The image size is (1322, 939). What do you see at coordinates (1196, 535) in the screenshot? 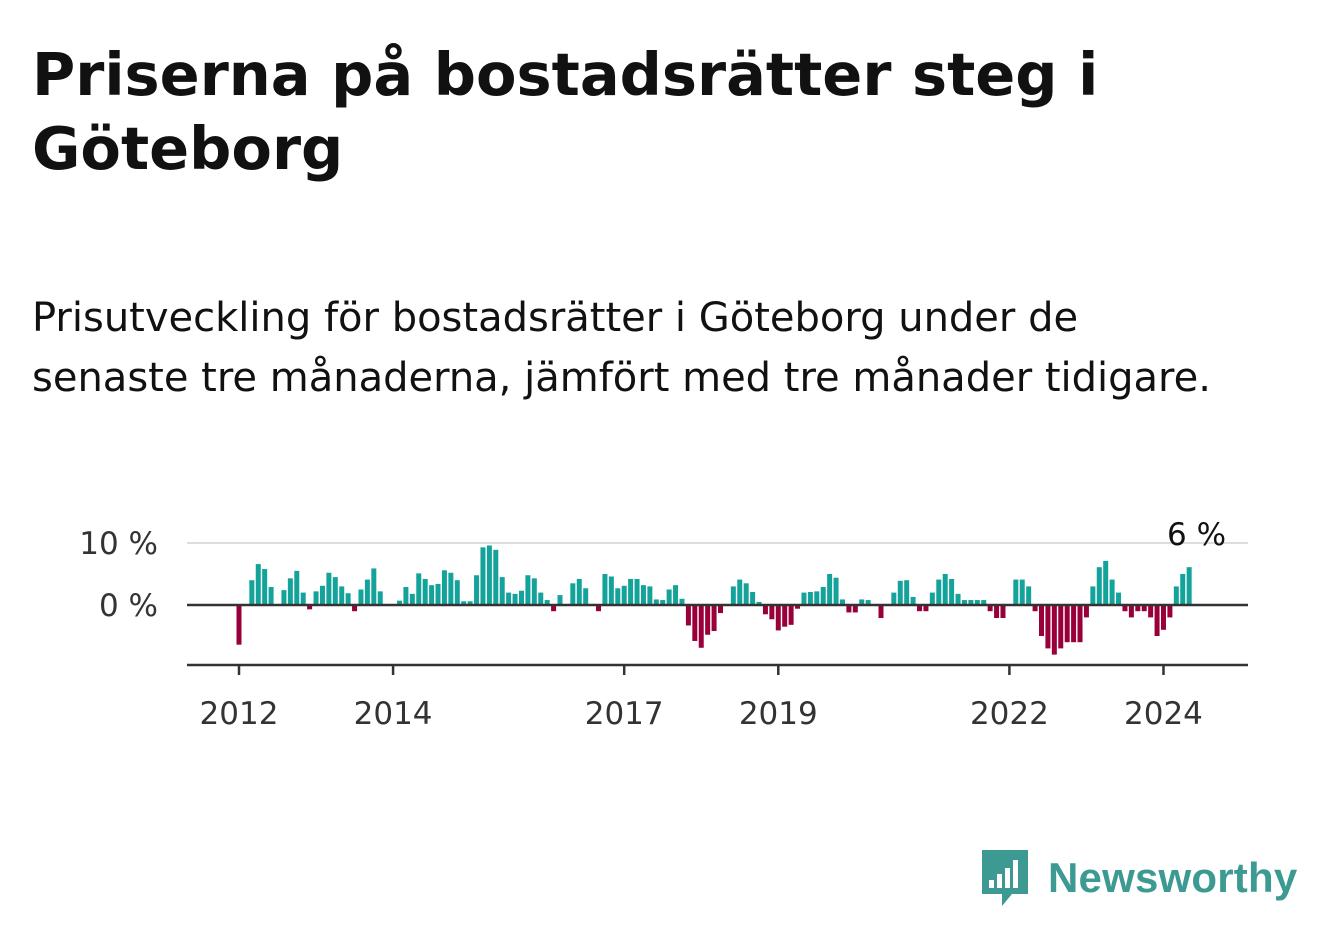
I see `last-value-annotation: 6 %` at bounding box center [1196, 535].